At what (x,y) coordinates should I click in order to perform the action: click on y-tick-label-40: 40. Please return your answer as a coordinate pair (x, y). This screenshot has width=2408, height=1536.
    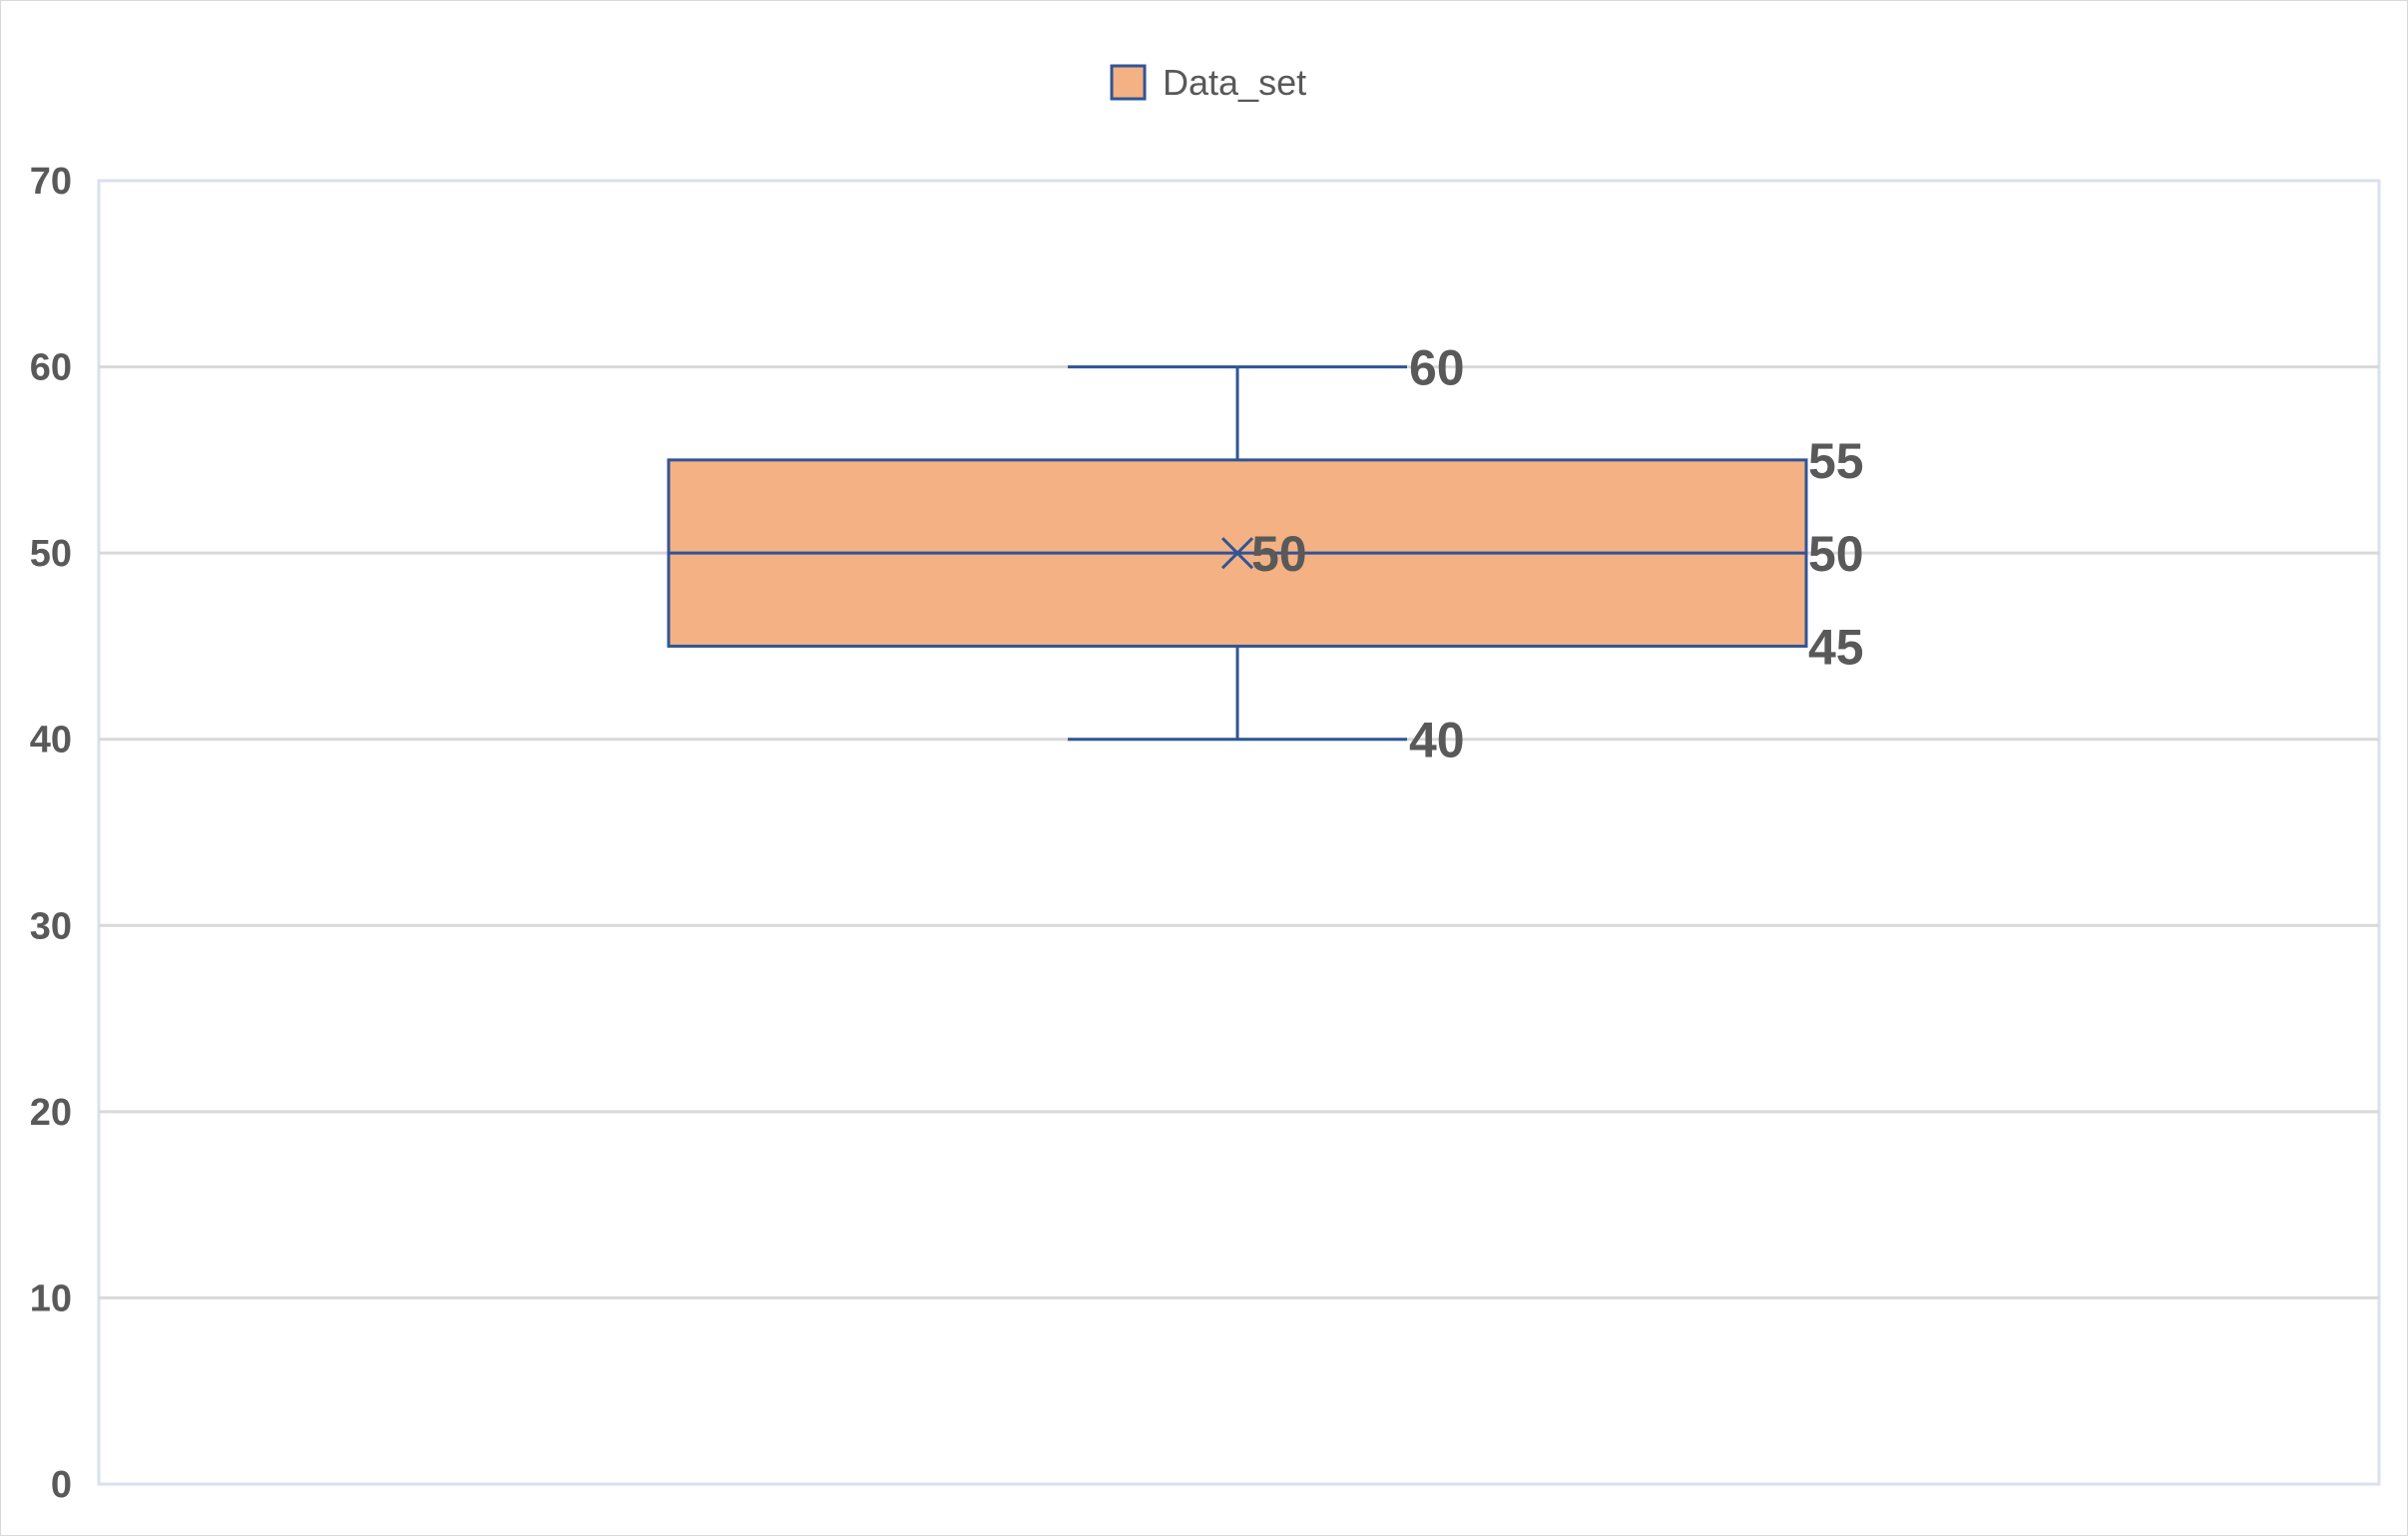
    Looking at the image, I should click on (51, 741).